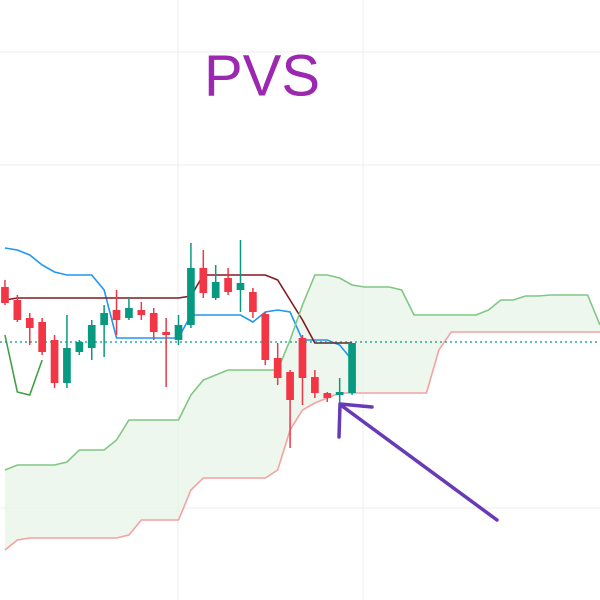  What do you see at coordinates (355, 420) in the screenshot?
I see `arrow-head` at bounding box center [355, 420].